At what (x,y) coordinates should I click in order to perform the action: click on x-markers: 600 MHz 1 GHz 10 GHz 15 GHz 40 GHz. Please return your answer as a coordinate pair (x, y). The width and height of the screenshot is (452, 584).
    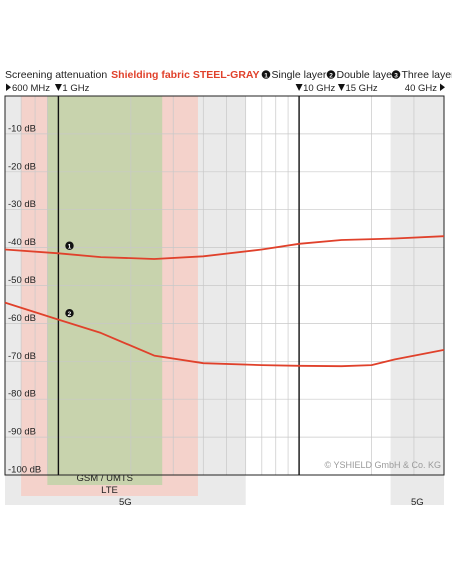
    Looking at the image, I should click on (225, 88).